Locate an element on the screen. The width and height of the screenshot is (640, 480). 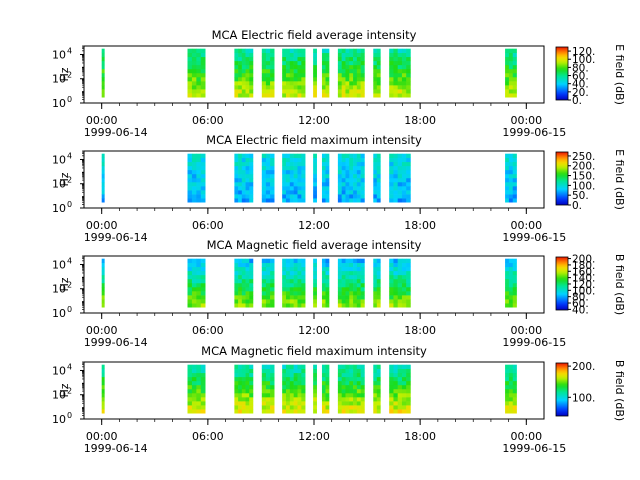
x-date-label-start: 1999-06-14 is located at coordinates (116, 448).